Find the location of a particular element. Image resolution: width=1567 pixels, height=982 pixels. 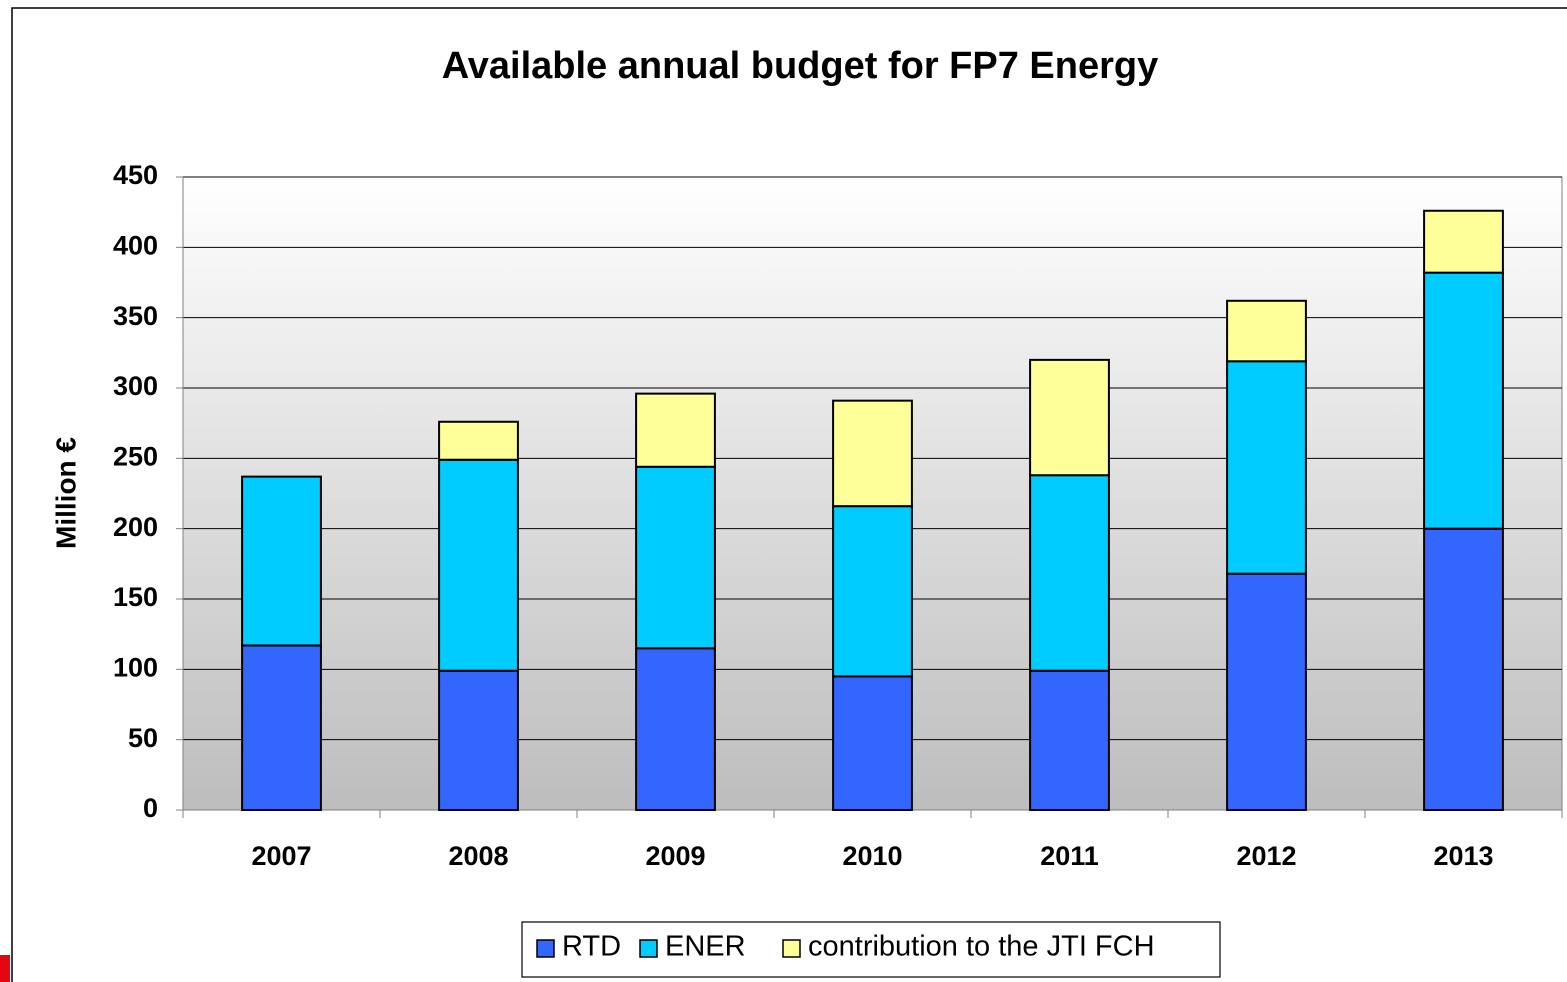

legend: RTD ENER contribution to the JTI FCH is located at coordinates (845, 947).